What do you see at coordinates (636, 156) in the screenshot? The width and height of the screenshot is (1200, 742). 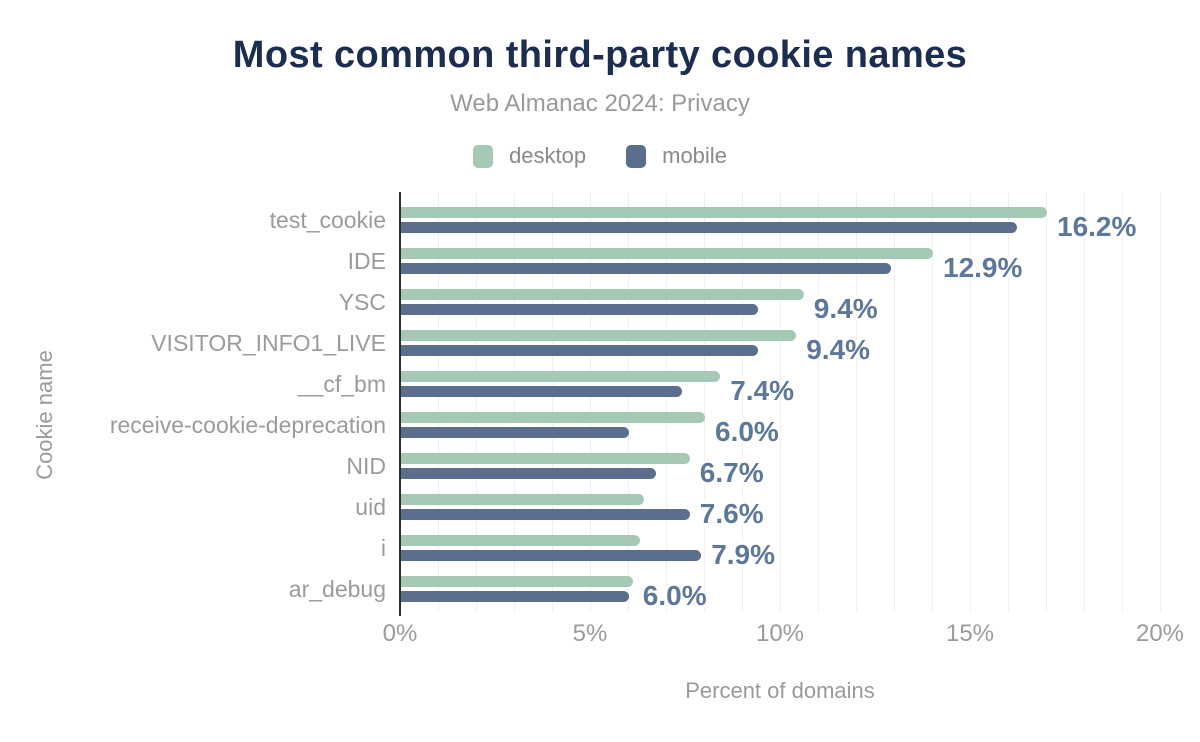 I see `mobile-swatch-icon` at bounding box center [636, 156].